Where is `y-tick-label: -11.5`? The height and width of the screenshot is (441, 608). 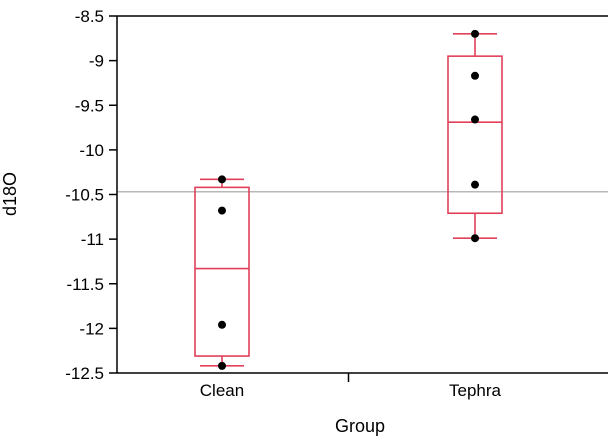
y-tick-label: -11.5 is located at coordinates (86, 284).